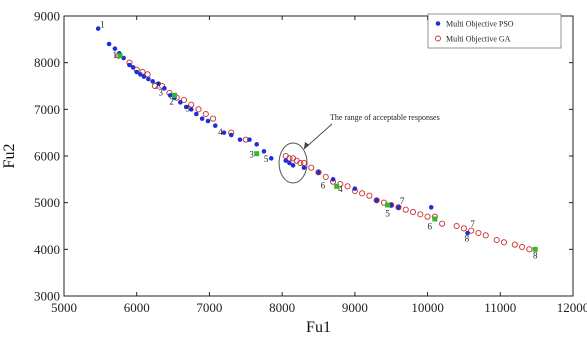  What do you see at coordinates (500, 307) in the screenshot?
I see `x-tick-label: 11000` at bounding box center [500, 307].